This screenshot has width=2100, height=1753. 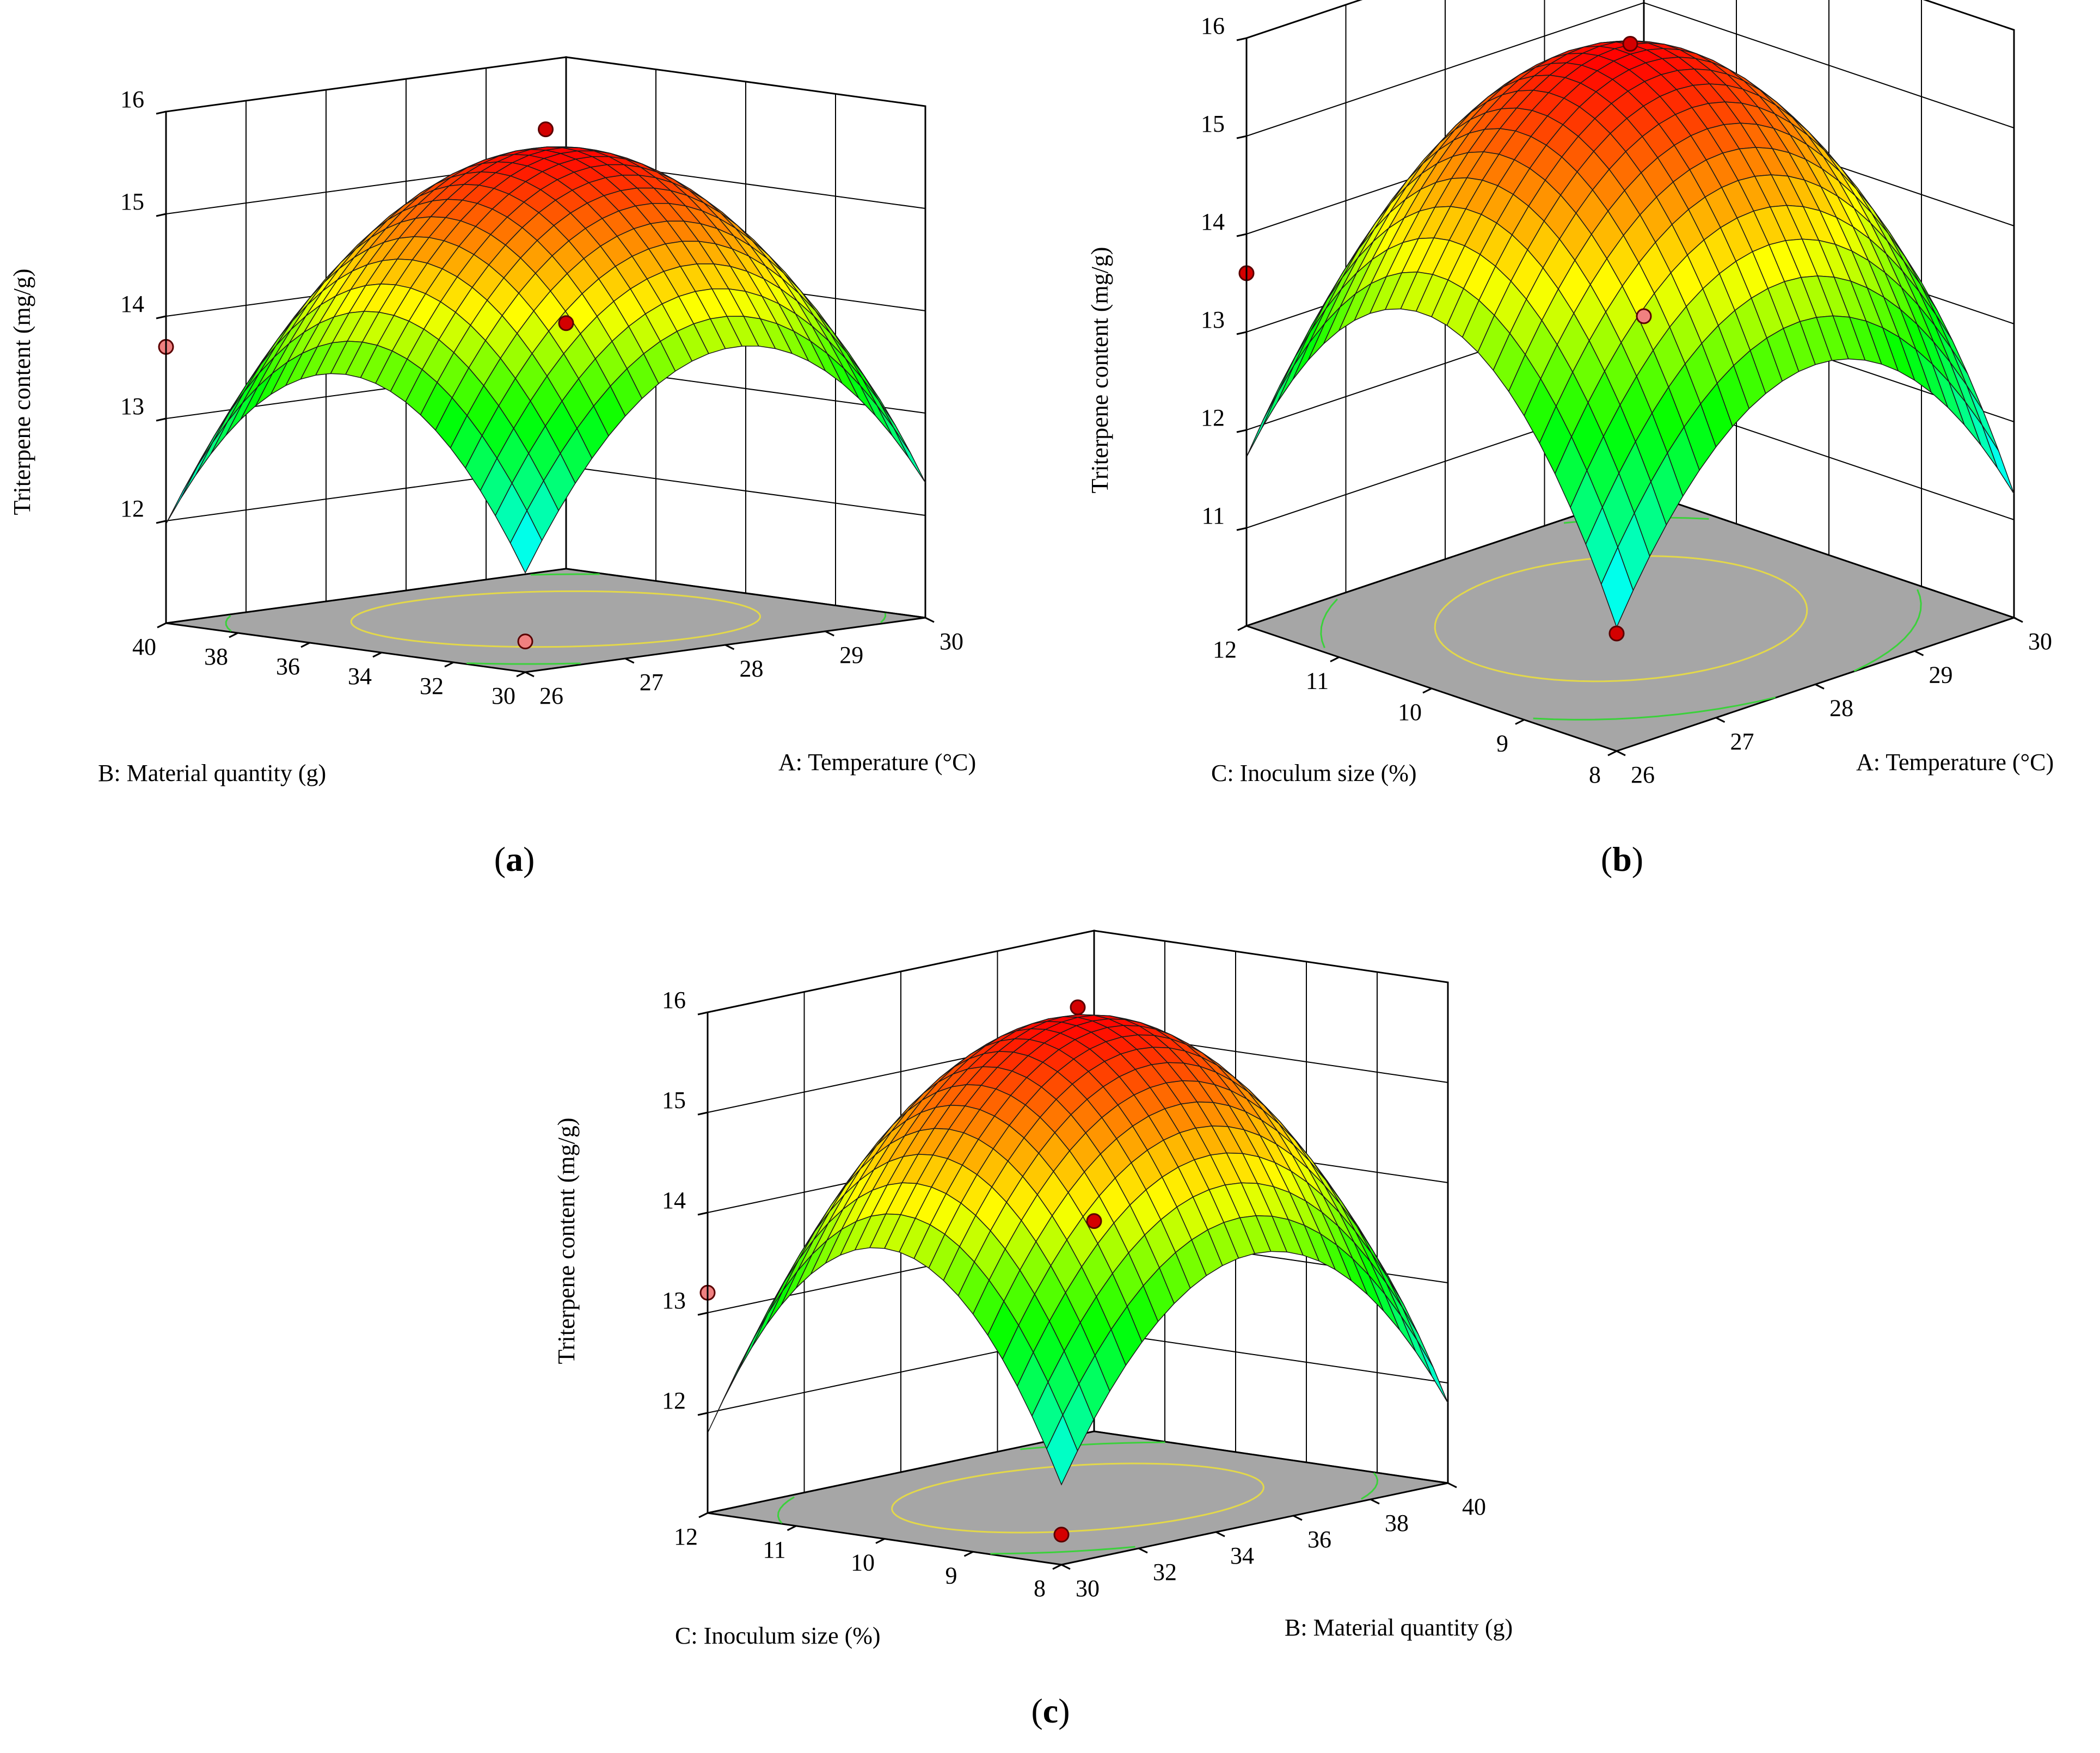 I want to click on panel-label: (b), so click(x=1622, y=859).